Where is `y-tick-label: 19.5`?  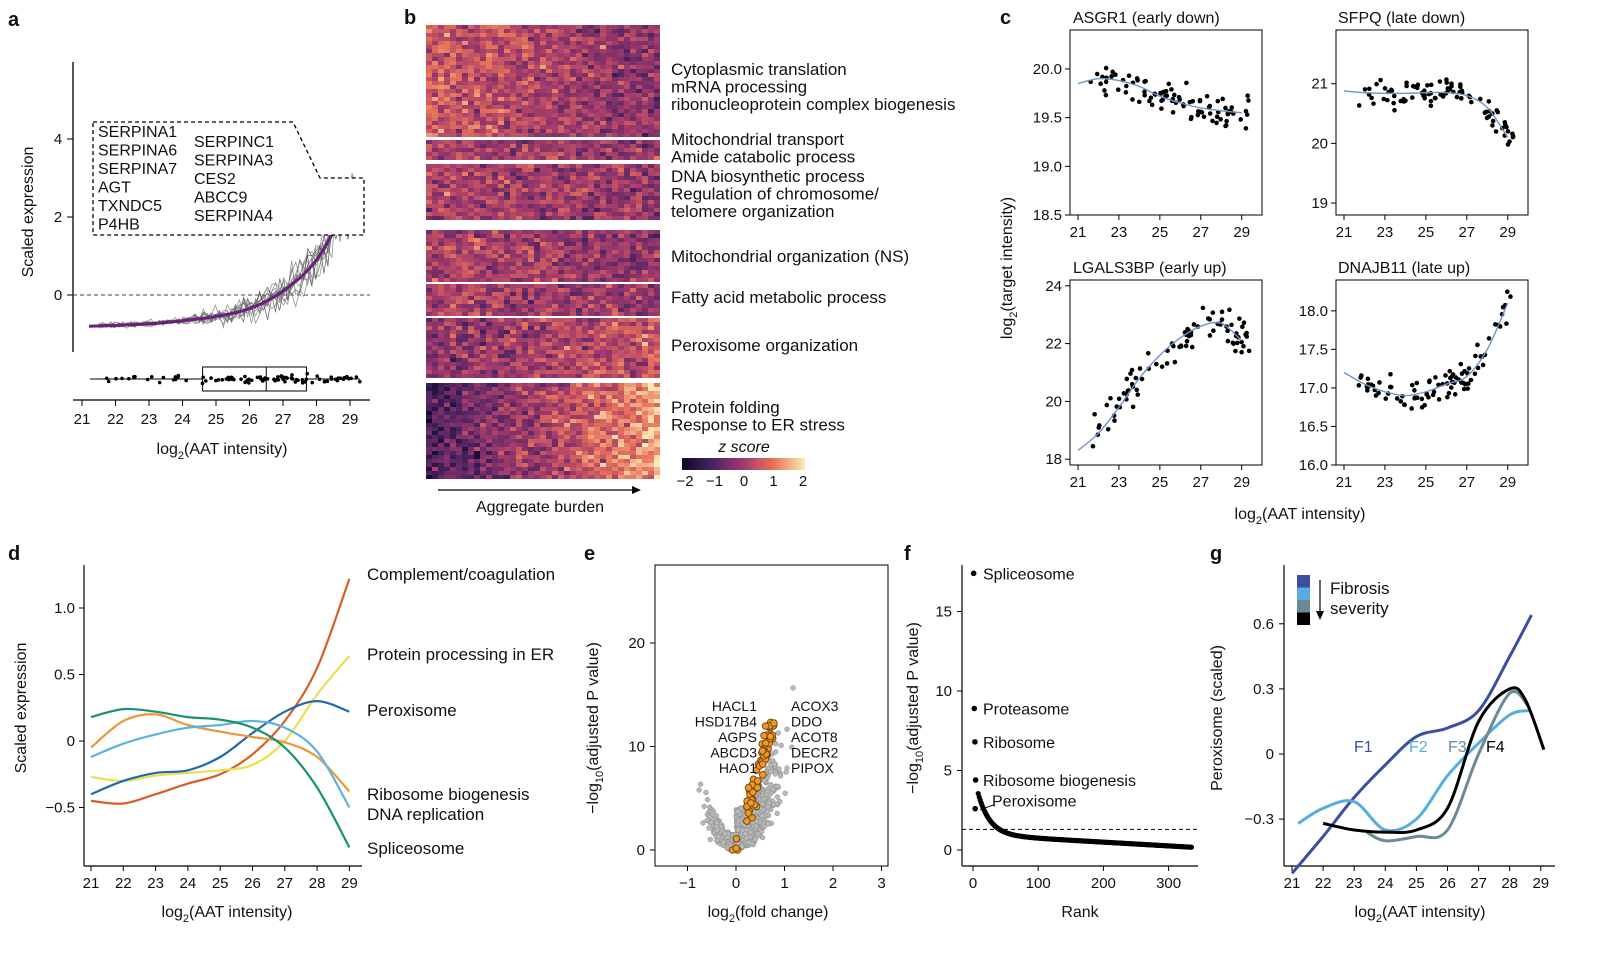 y-tick-label: 19.5 is located at coordinates (1047, 118).